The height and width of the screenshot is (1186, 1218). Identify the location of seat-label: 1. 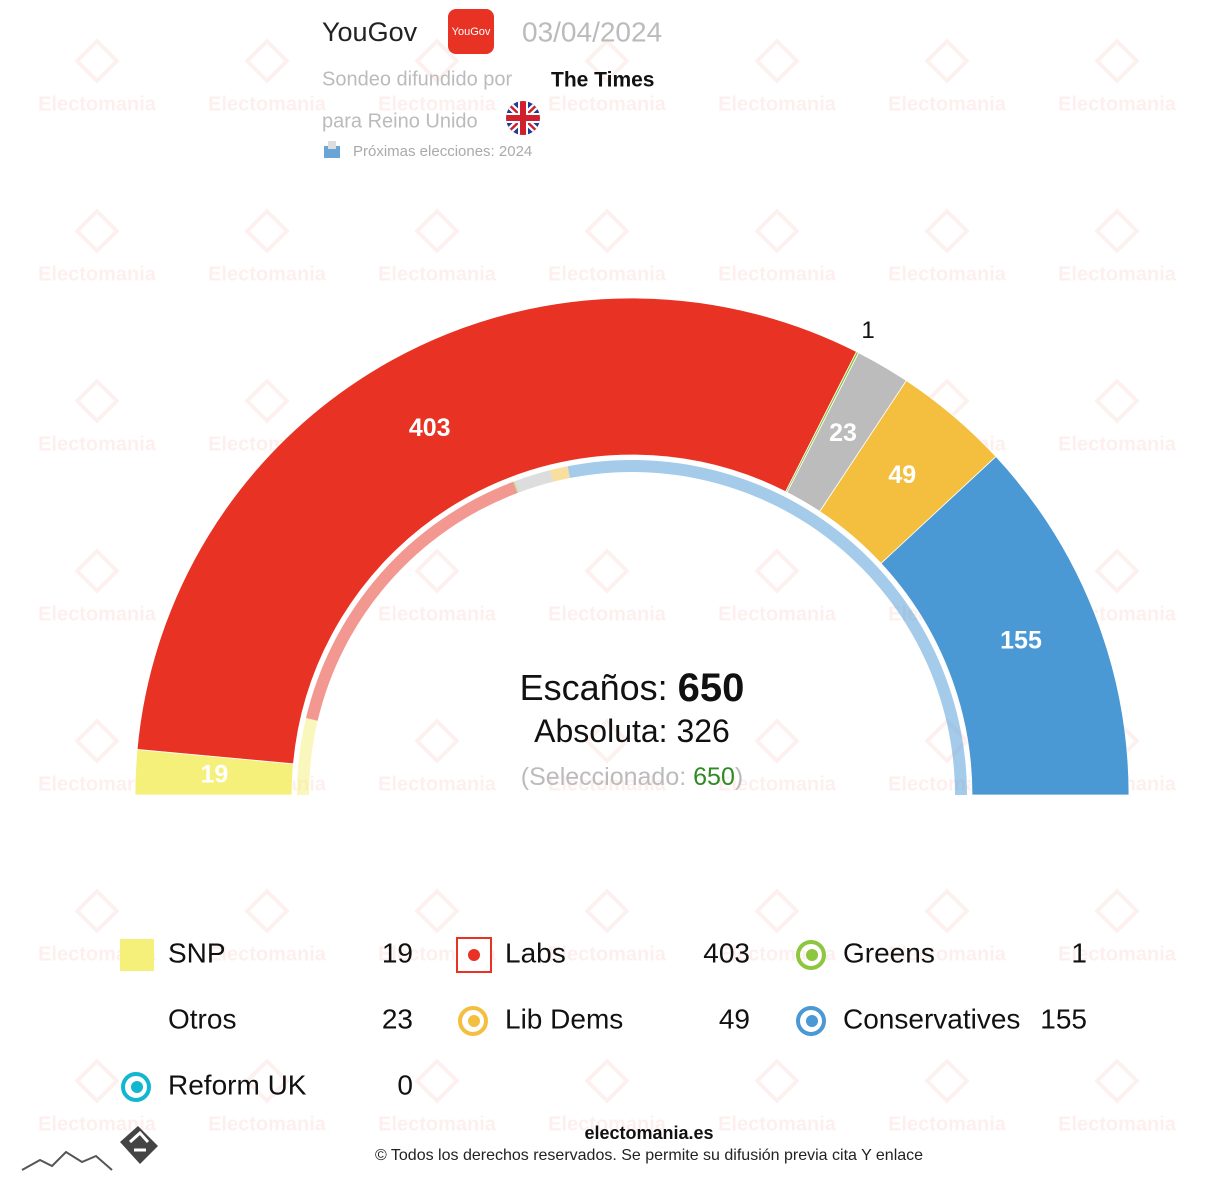
(867, 330).